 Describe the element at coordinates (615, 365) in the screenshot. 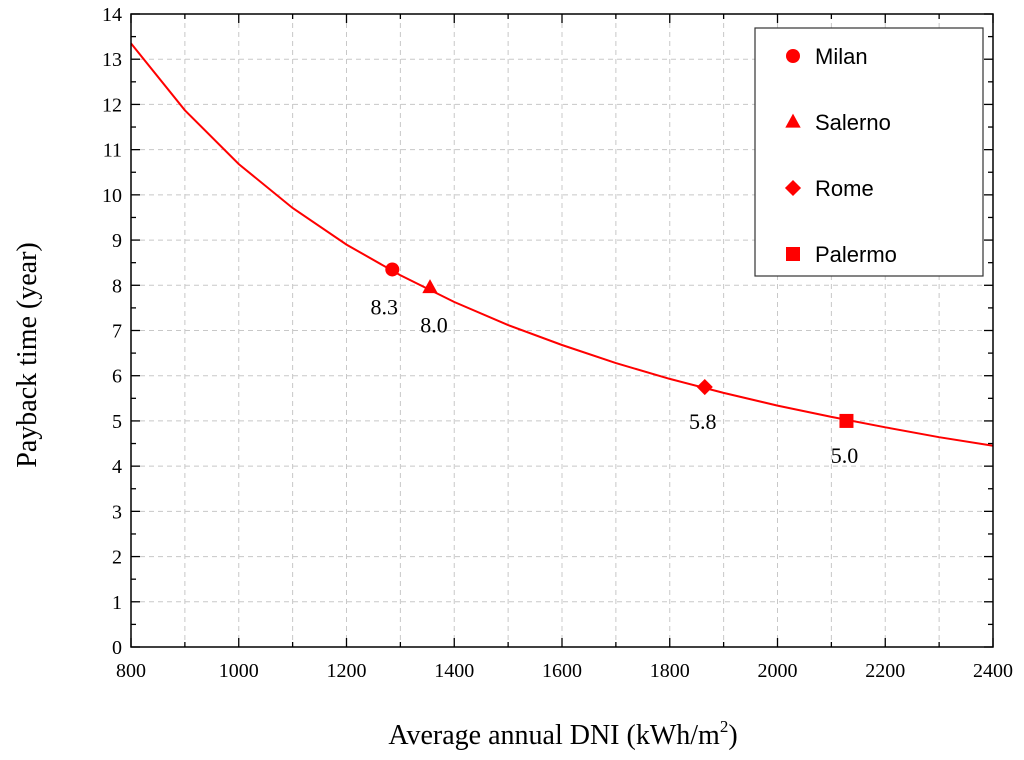

I see `data-points: 8.3 8.0 5.8 5.0` at that location.